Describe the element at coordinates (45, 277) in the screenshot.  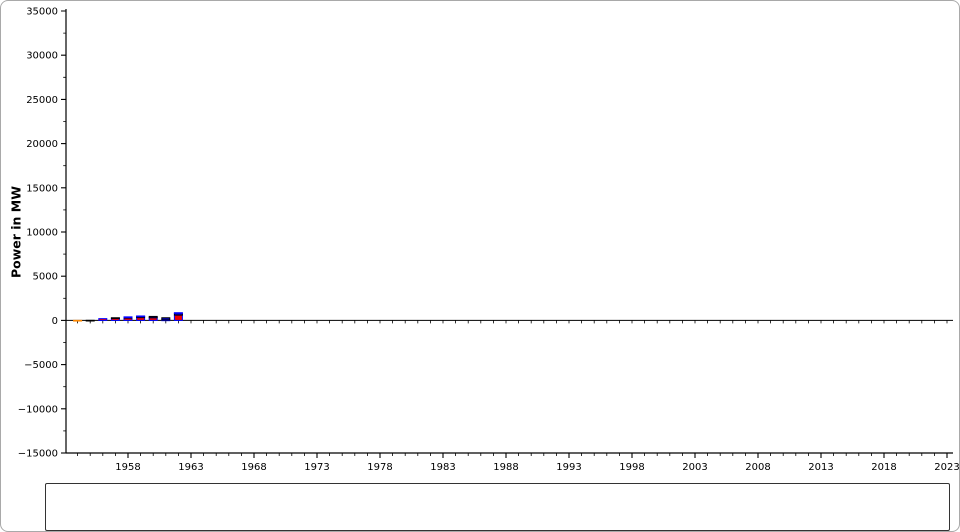
I see `y-tick-label: 5000` at that location.